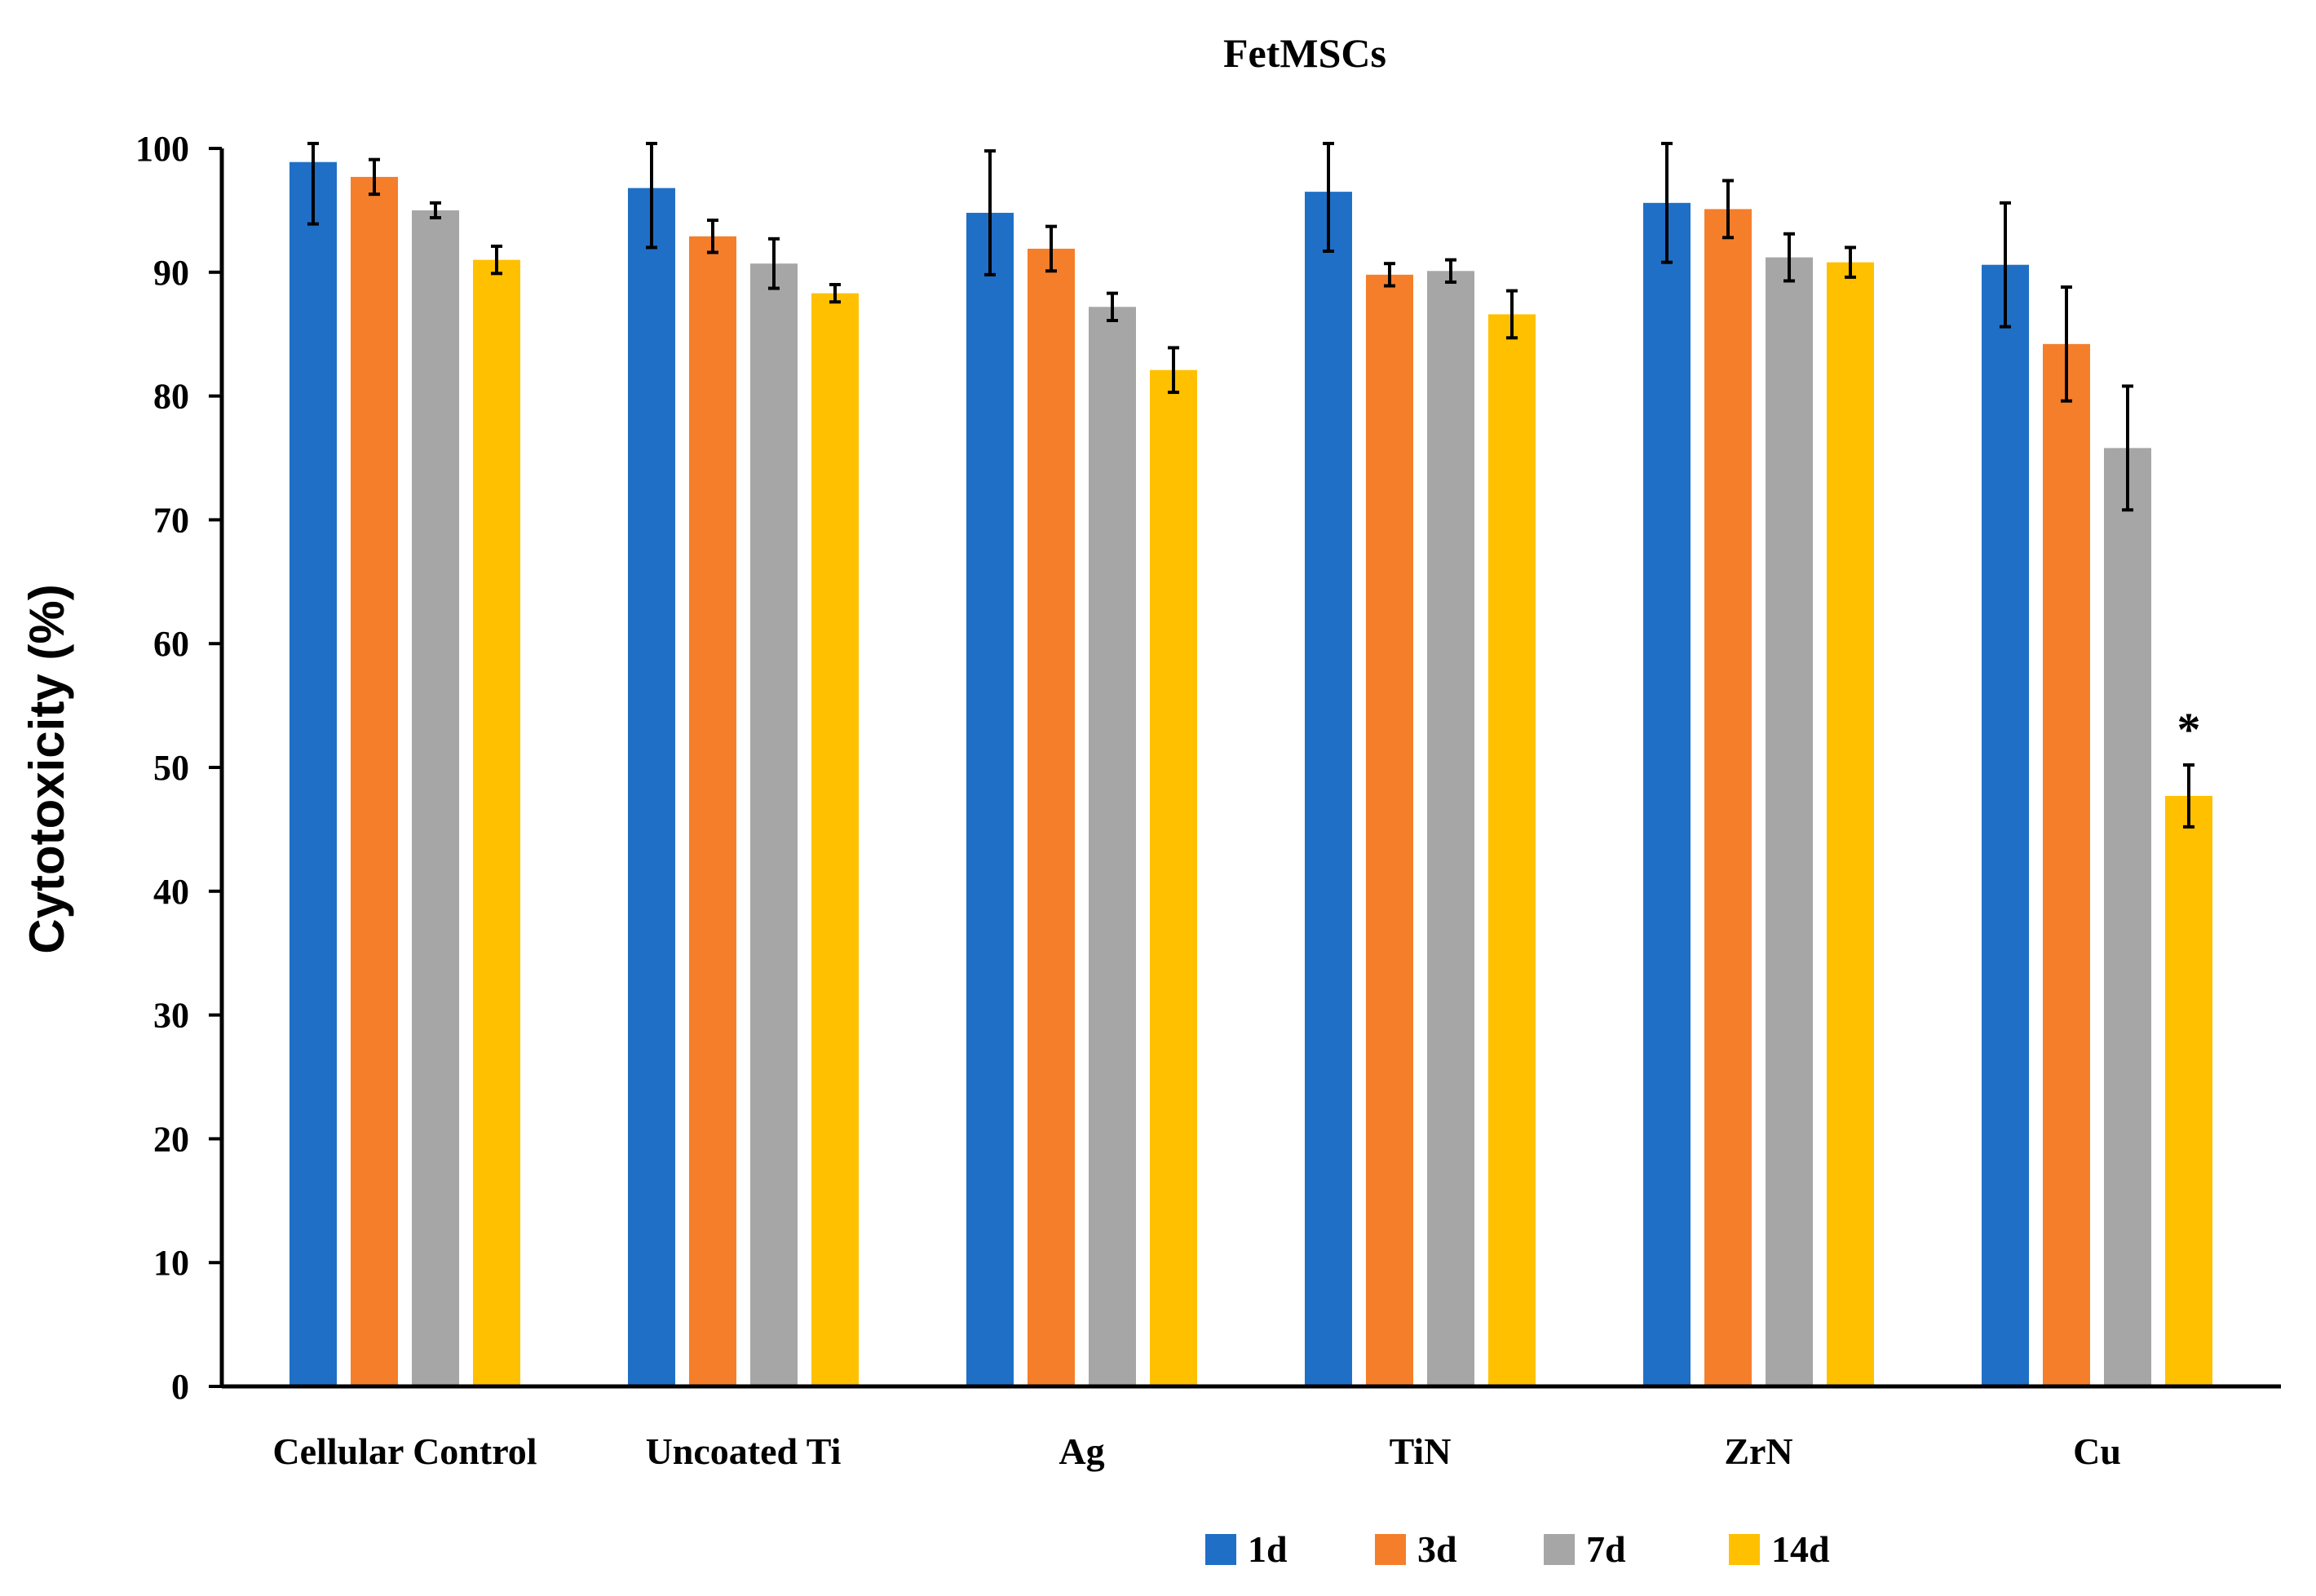 Image resolution: width=2316 pixels, height=1596 pixels. Describe the element at coordinates (171, 892) in the screenshot. I see `y-tick-label: 40` at that location.